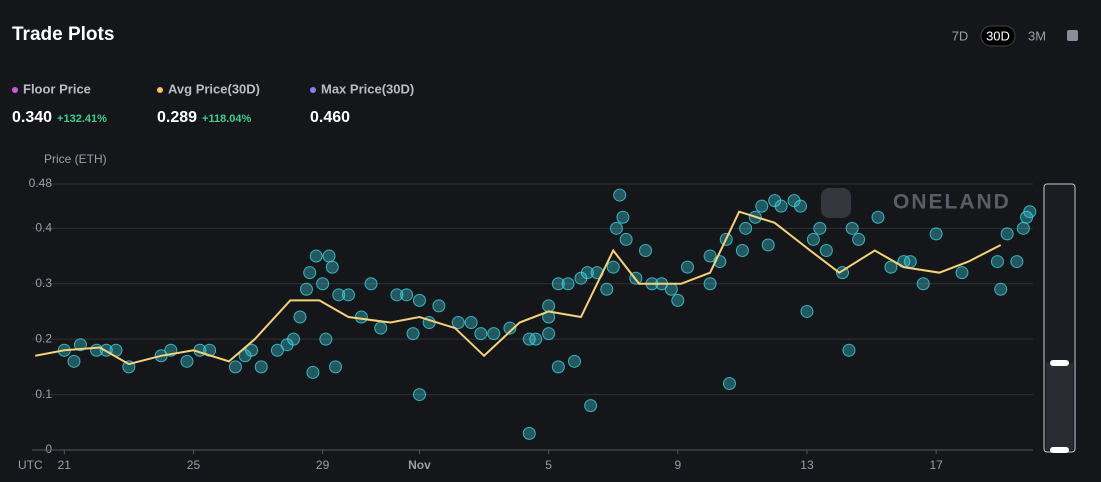  Describe the element at coordinates (1072, 35) in the screenshot. I see `calendar-icon` at that location.